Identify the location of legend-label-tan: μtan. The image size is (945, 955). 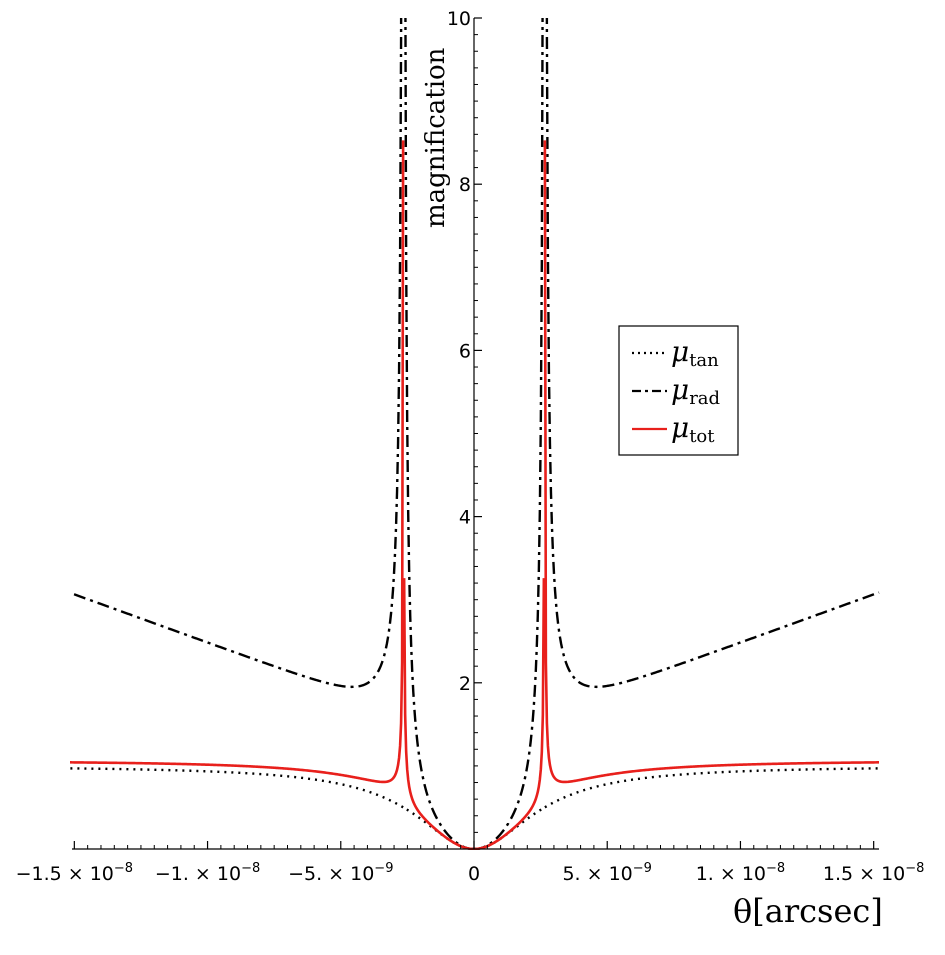
(695, 353).